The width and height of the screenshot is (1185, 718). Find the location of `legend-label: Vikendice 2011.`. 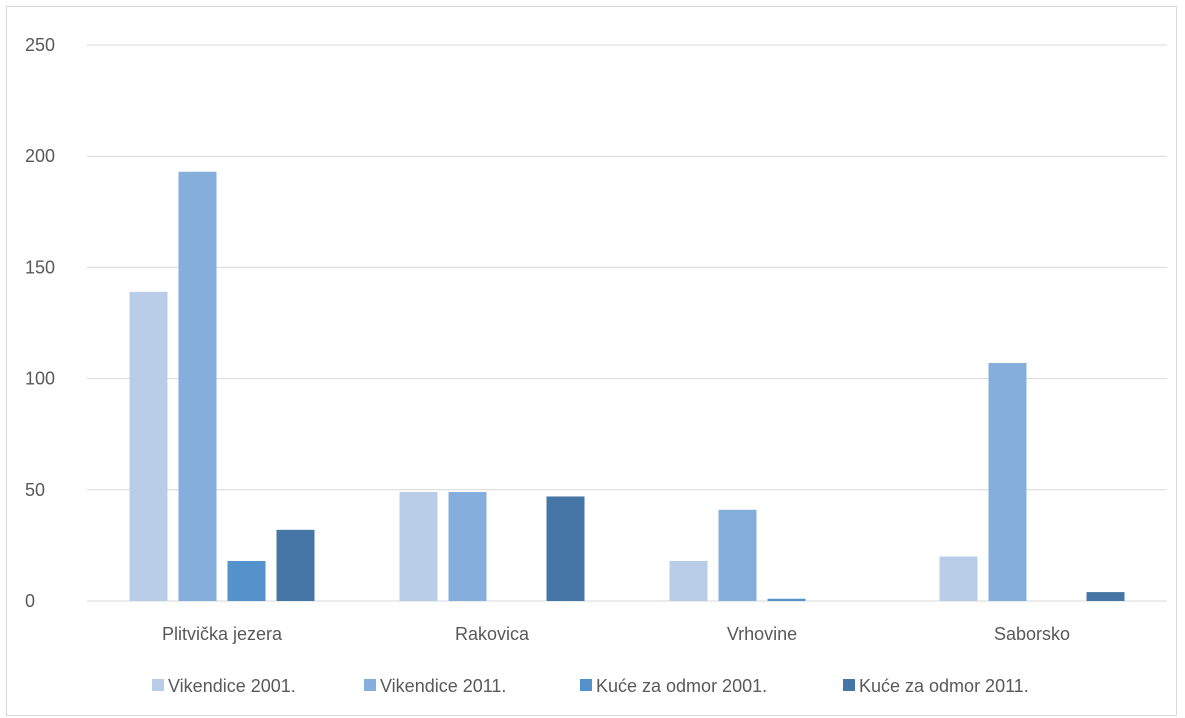

legend-label: Vikendice 2011. is located at coordinates (443, 686).